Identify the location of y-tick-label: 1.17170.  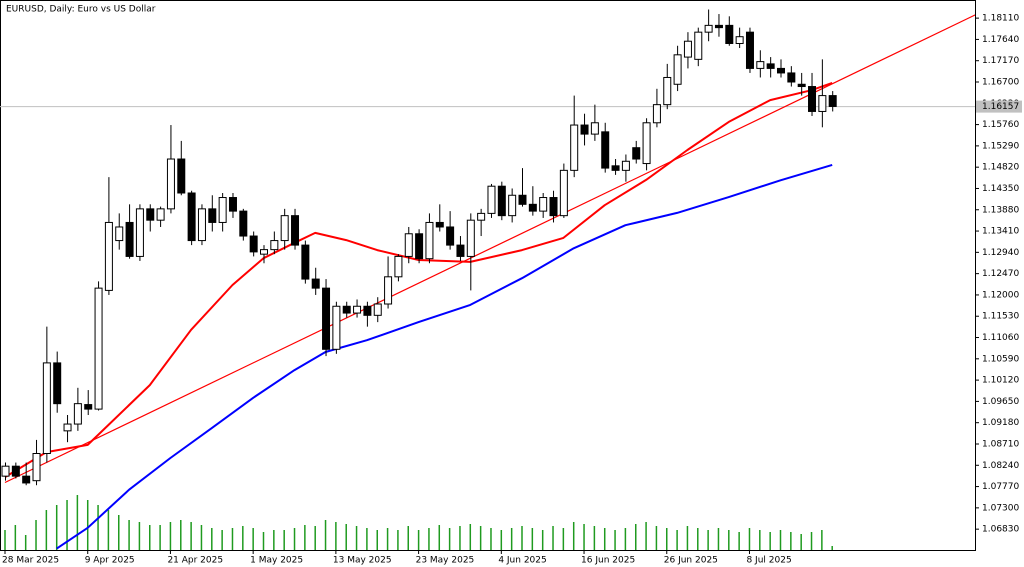
(1000, 61).